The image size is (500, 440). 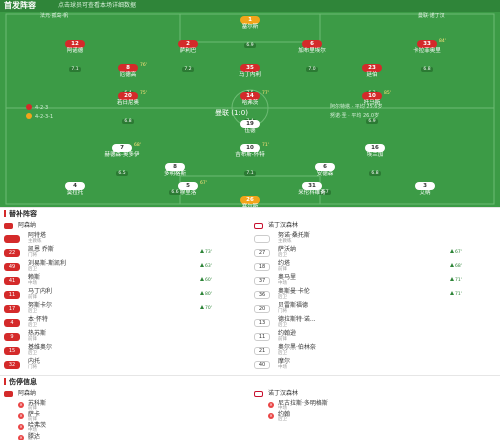 What do you see at coordinates (372, 108) in the screenshot?
I see `home-player: 10 托马斯 6.9 85'` at bounding box center [372, 108].